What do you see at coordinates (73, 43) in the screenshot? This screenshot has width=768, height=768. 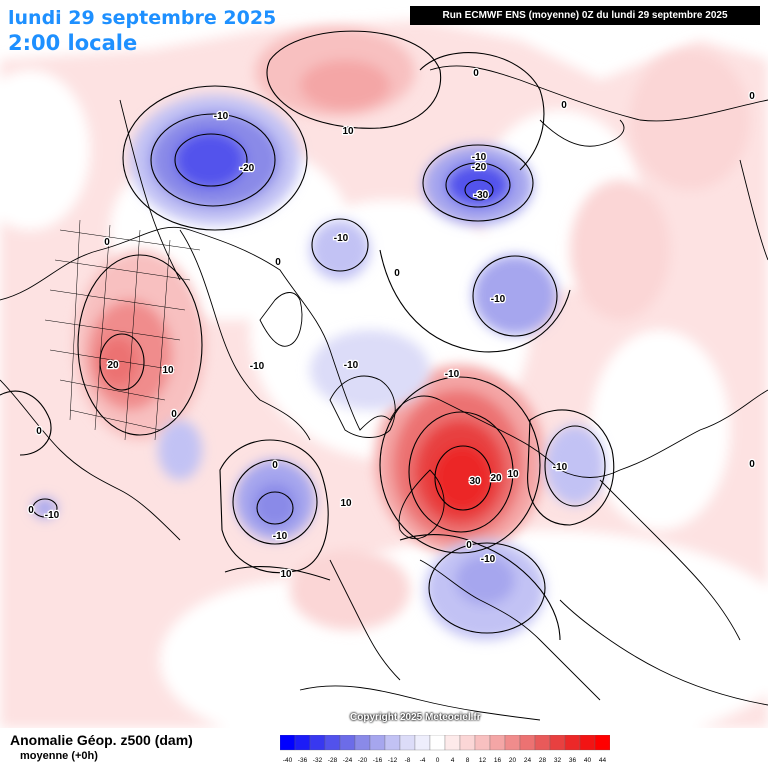 I see `time-title: 2:00 locale` at bounding box center [73, 43].